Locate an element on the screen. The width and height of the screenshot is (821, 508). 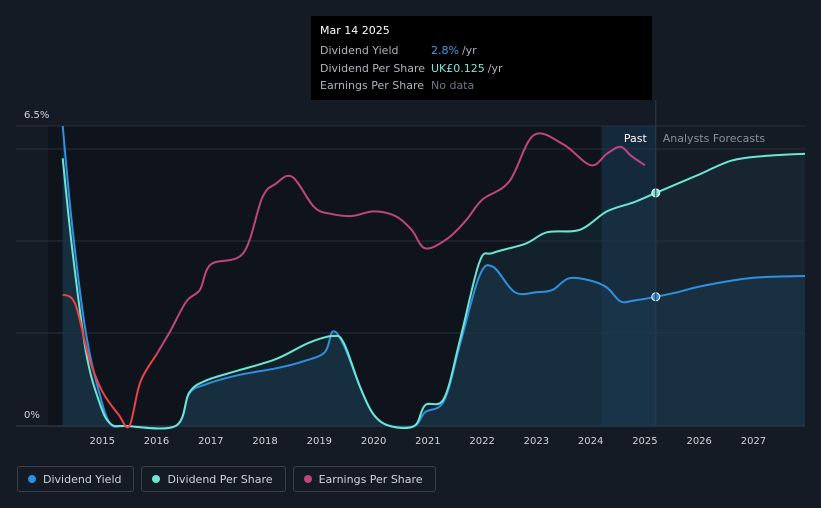
tooltip-value: UK£0.125 is located at coordinates (458, 68).